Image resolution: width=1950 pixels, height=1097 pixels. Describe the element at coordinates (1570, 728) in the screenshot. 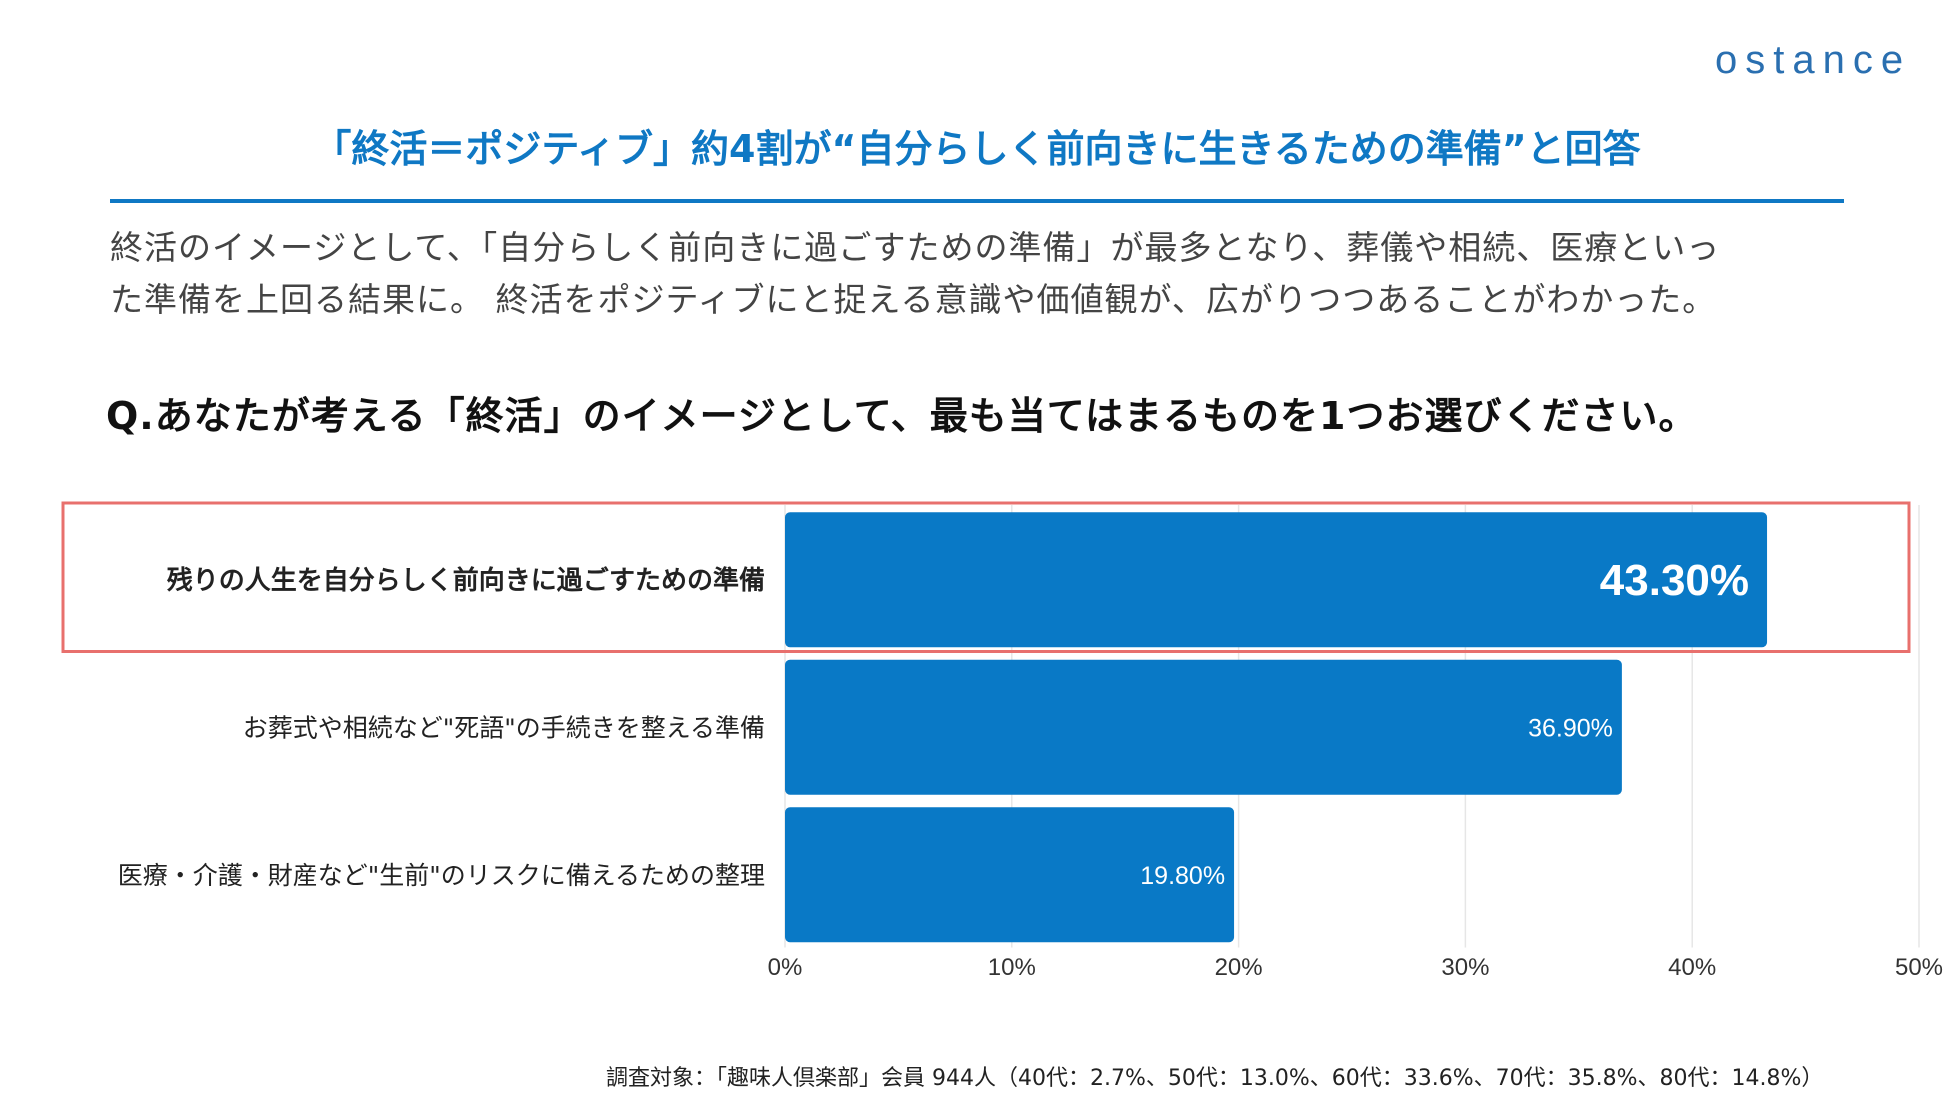

I see `data-label: 36.90%` at that location.